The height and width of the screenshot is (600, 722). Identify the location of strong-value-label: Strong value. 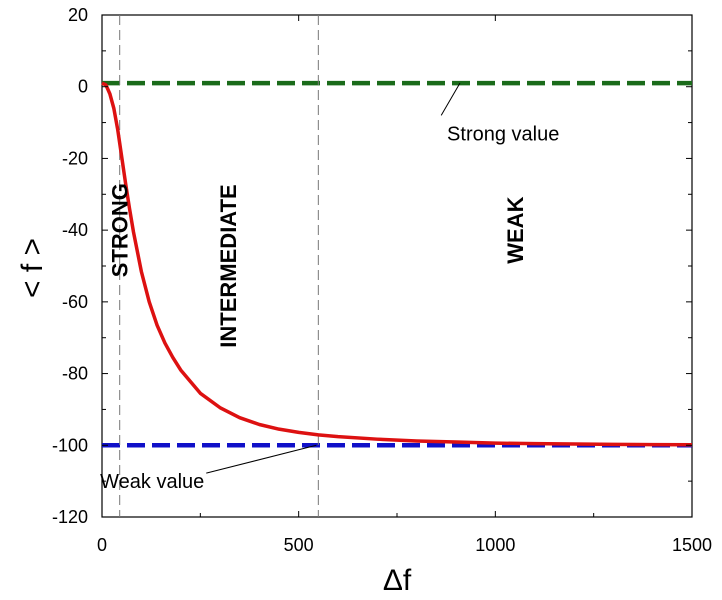
(503, 134).